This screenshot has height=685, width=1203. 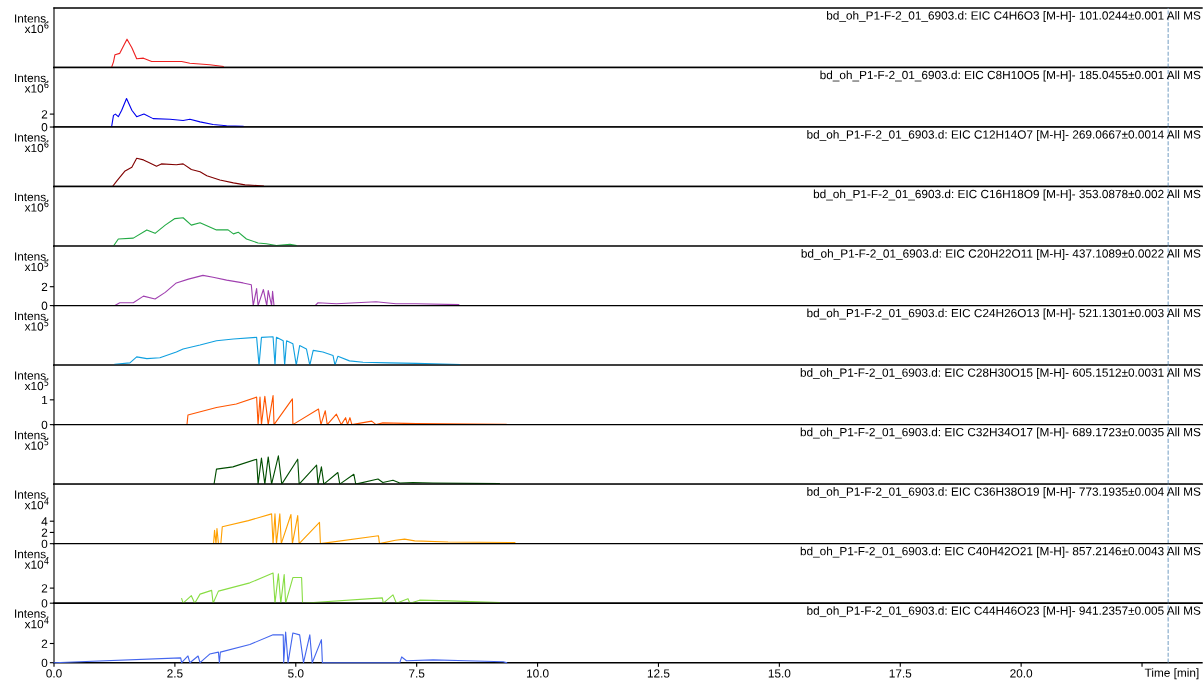 What do you see at coordinates (44, 521) in the screenshot?
I see `y-tick-label: 4` at bounding box center [44, 521].